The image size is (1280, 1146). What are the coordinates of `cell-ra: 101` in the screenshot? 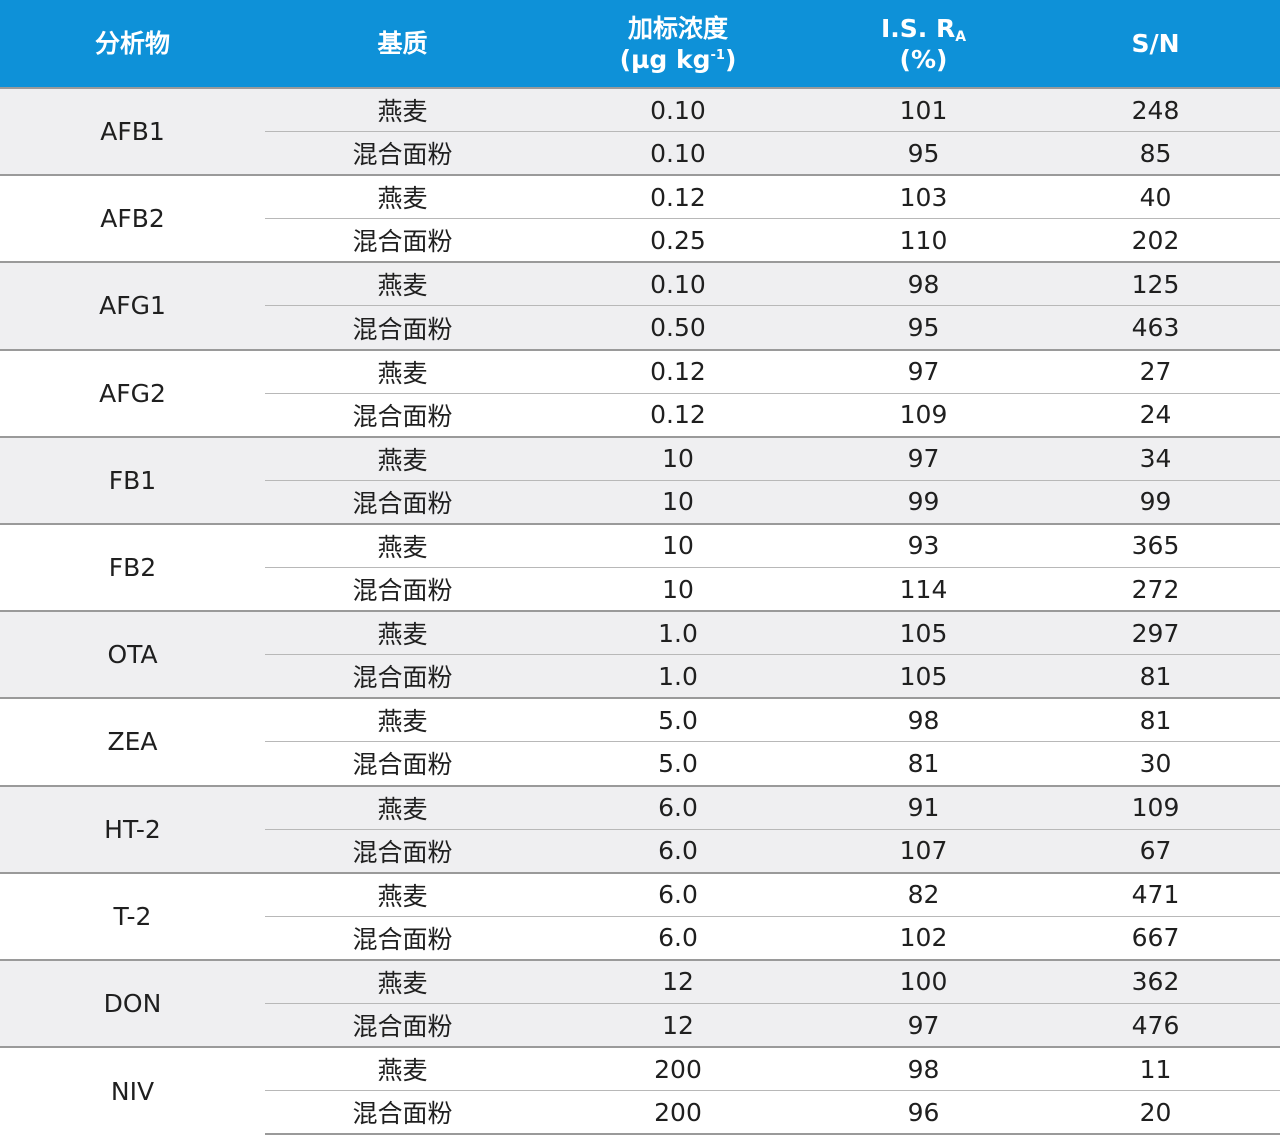 It's located at (923, 109).